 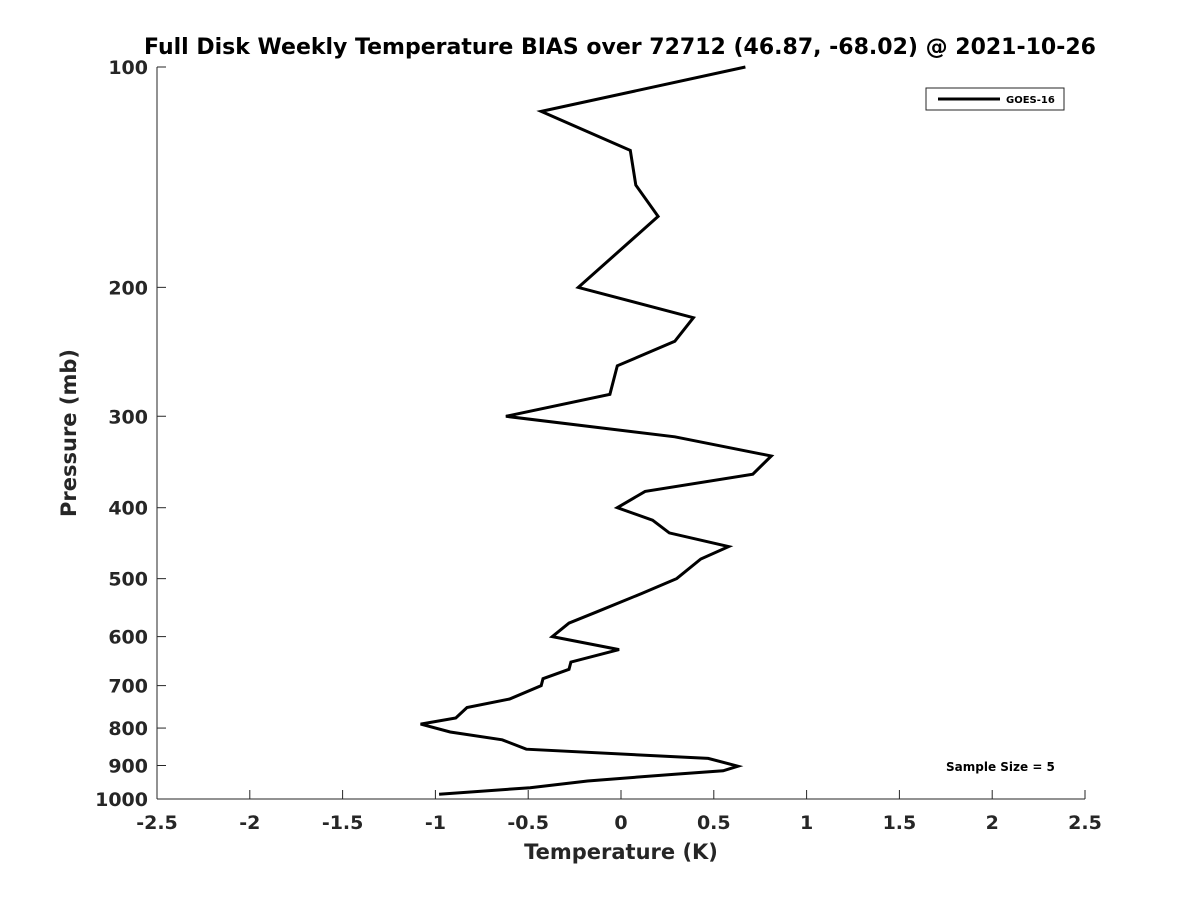 What do you see at coordinates (343, 823) in the screenshot?
I see `x-tick-label: -1.5` at bounding box center [343, 823].